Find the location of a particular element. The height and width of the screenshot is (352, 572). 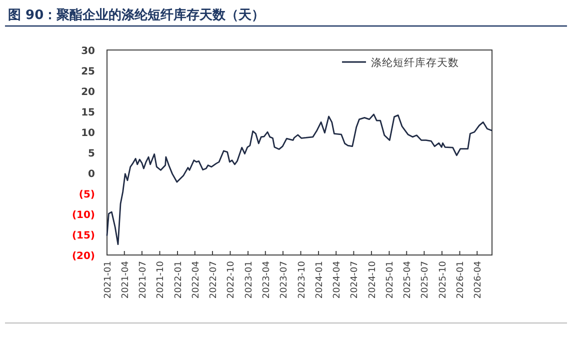

x-tick-label: 2024-01 is located at coordinates (320, 280).